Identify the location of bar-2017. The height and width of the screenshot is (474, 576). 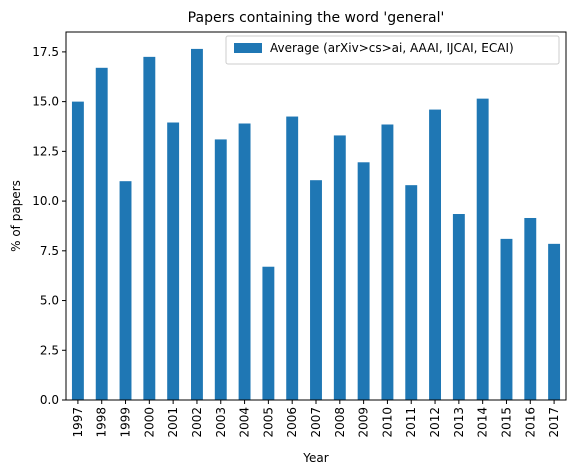
(554, 321).